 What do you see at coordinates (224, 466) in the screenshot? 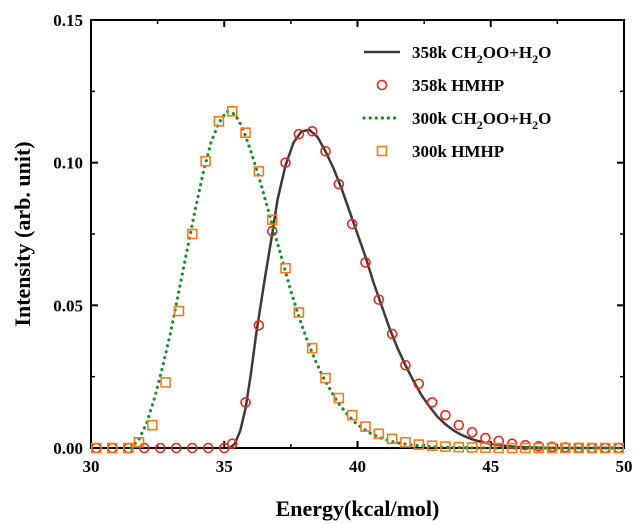
I see `x-tick-label: 35` at bounding box center [224, 466].